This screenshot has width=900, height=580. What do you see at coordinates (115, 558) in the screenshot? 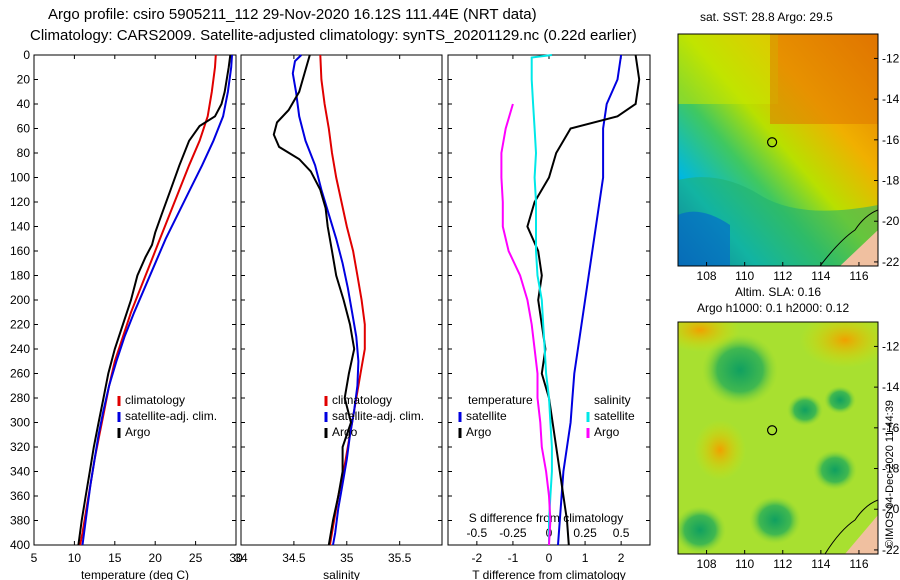
I see `x-tick-label: 15` at bounding box center [115, 558].